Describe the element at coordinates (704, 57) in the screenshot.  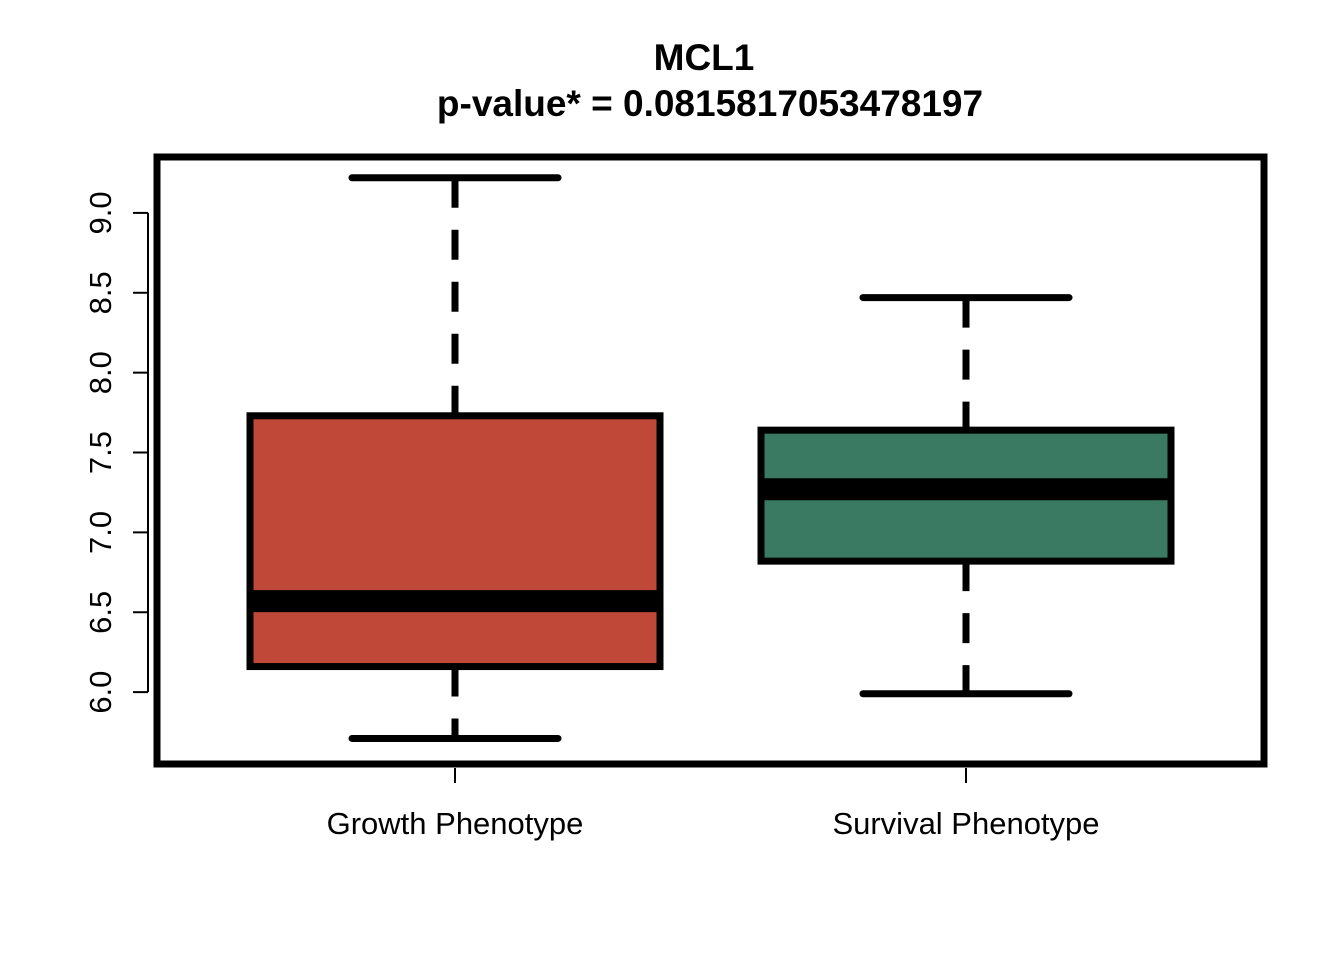
I see `chart-title: MCL1` at that location.